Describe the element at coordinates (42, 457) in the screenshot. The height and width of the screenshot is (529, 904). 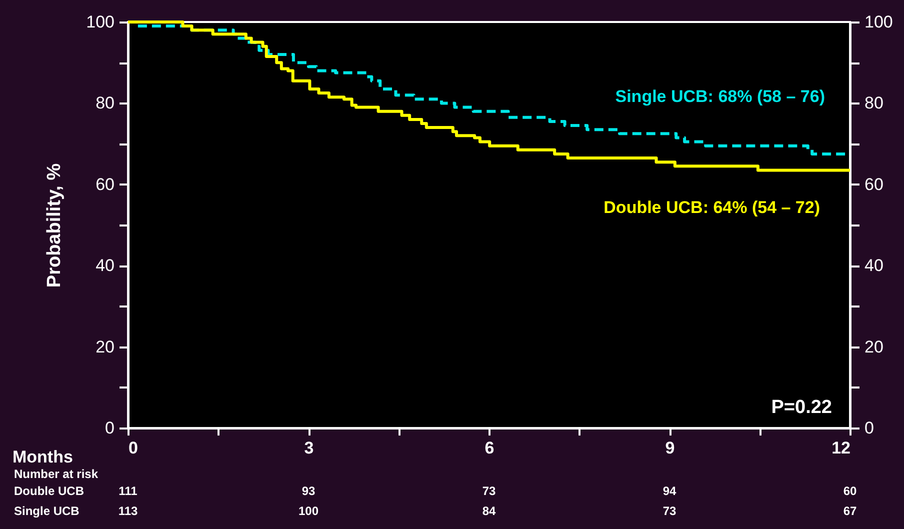
I see `x-axis-title: Months` at that location.